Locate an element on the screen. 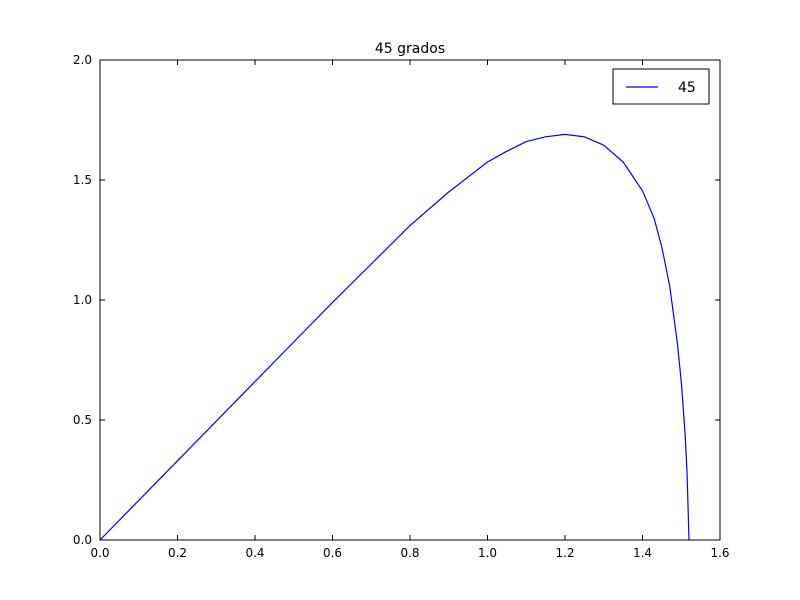 The width and height of the screenshot is (800, 600). x-tick-label: 1.4 is located at coordinates (642, 553).